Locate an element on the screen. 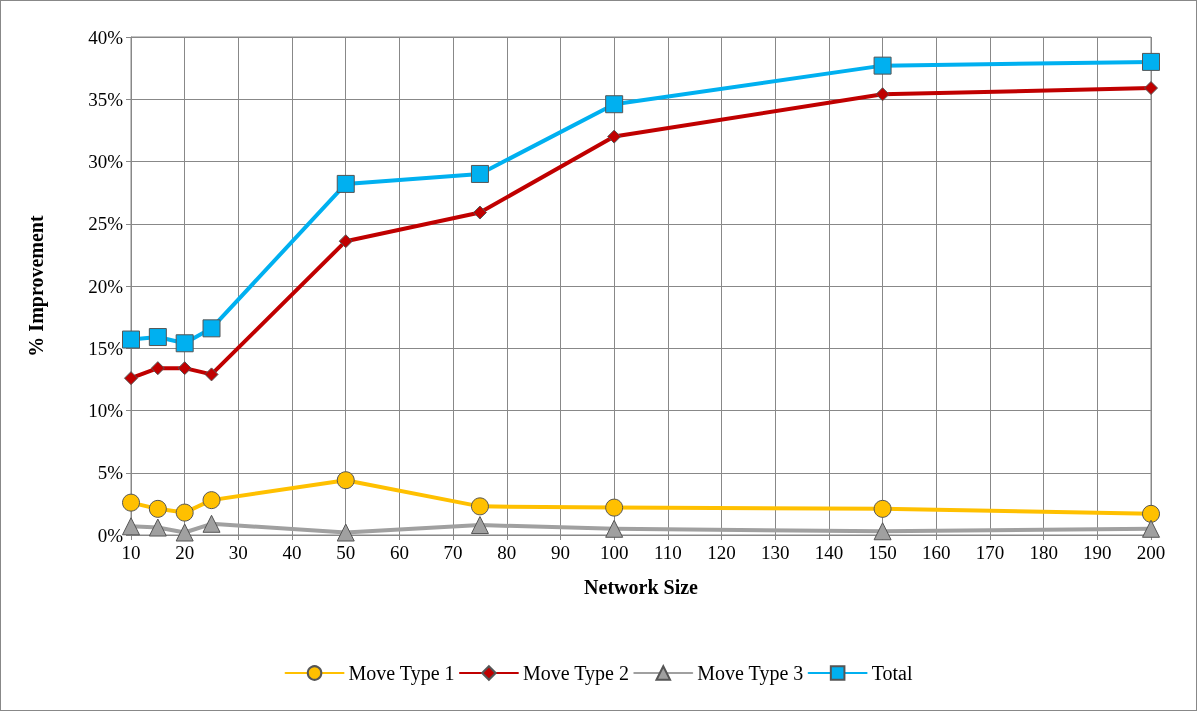 The width and height of the screenshot is (1197, 711). x-tick-label: 160 is located at coordinates (936, 552).